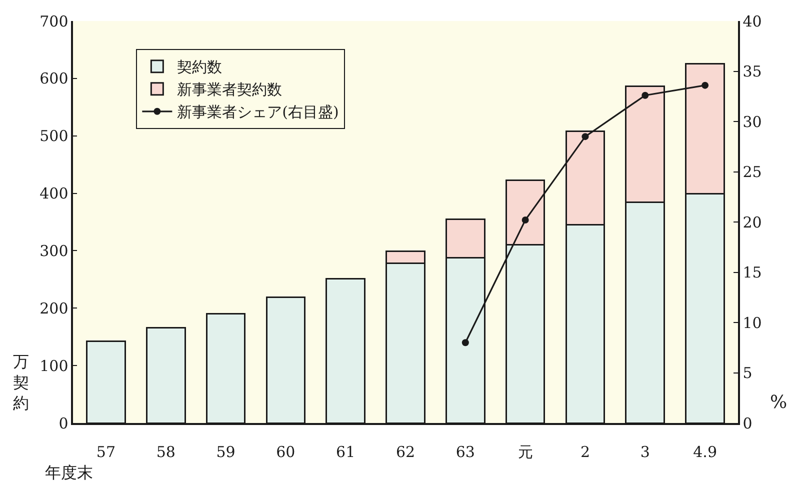 The width and height of the screenshot is (792, 481). I want to click on legend-label: 新事業者シェア(右目盛), so click(258, 112).